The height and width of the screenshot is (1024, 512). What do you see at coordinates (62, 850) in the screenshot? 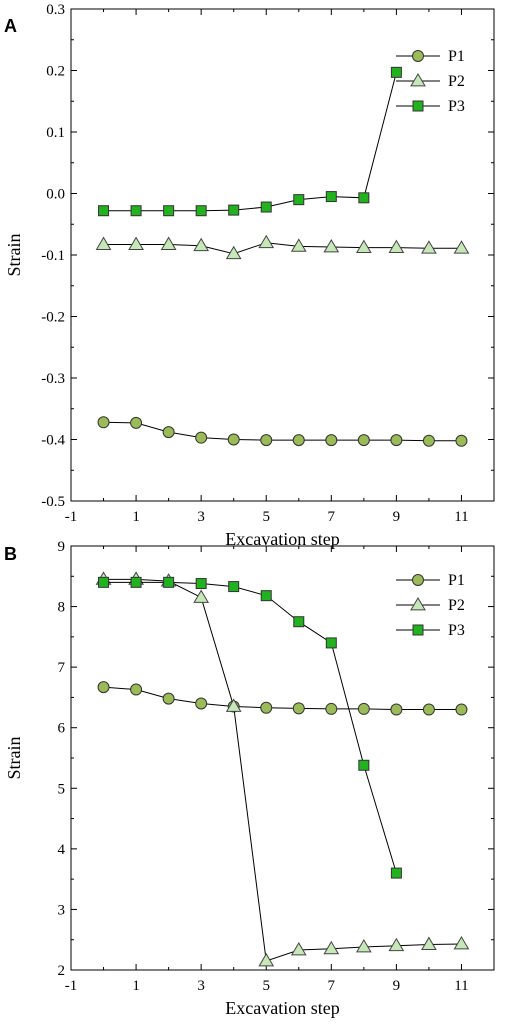
I see `y-tick-label: 4` at bounding box center [62, 850].